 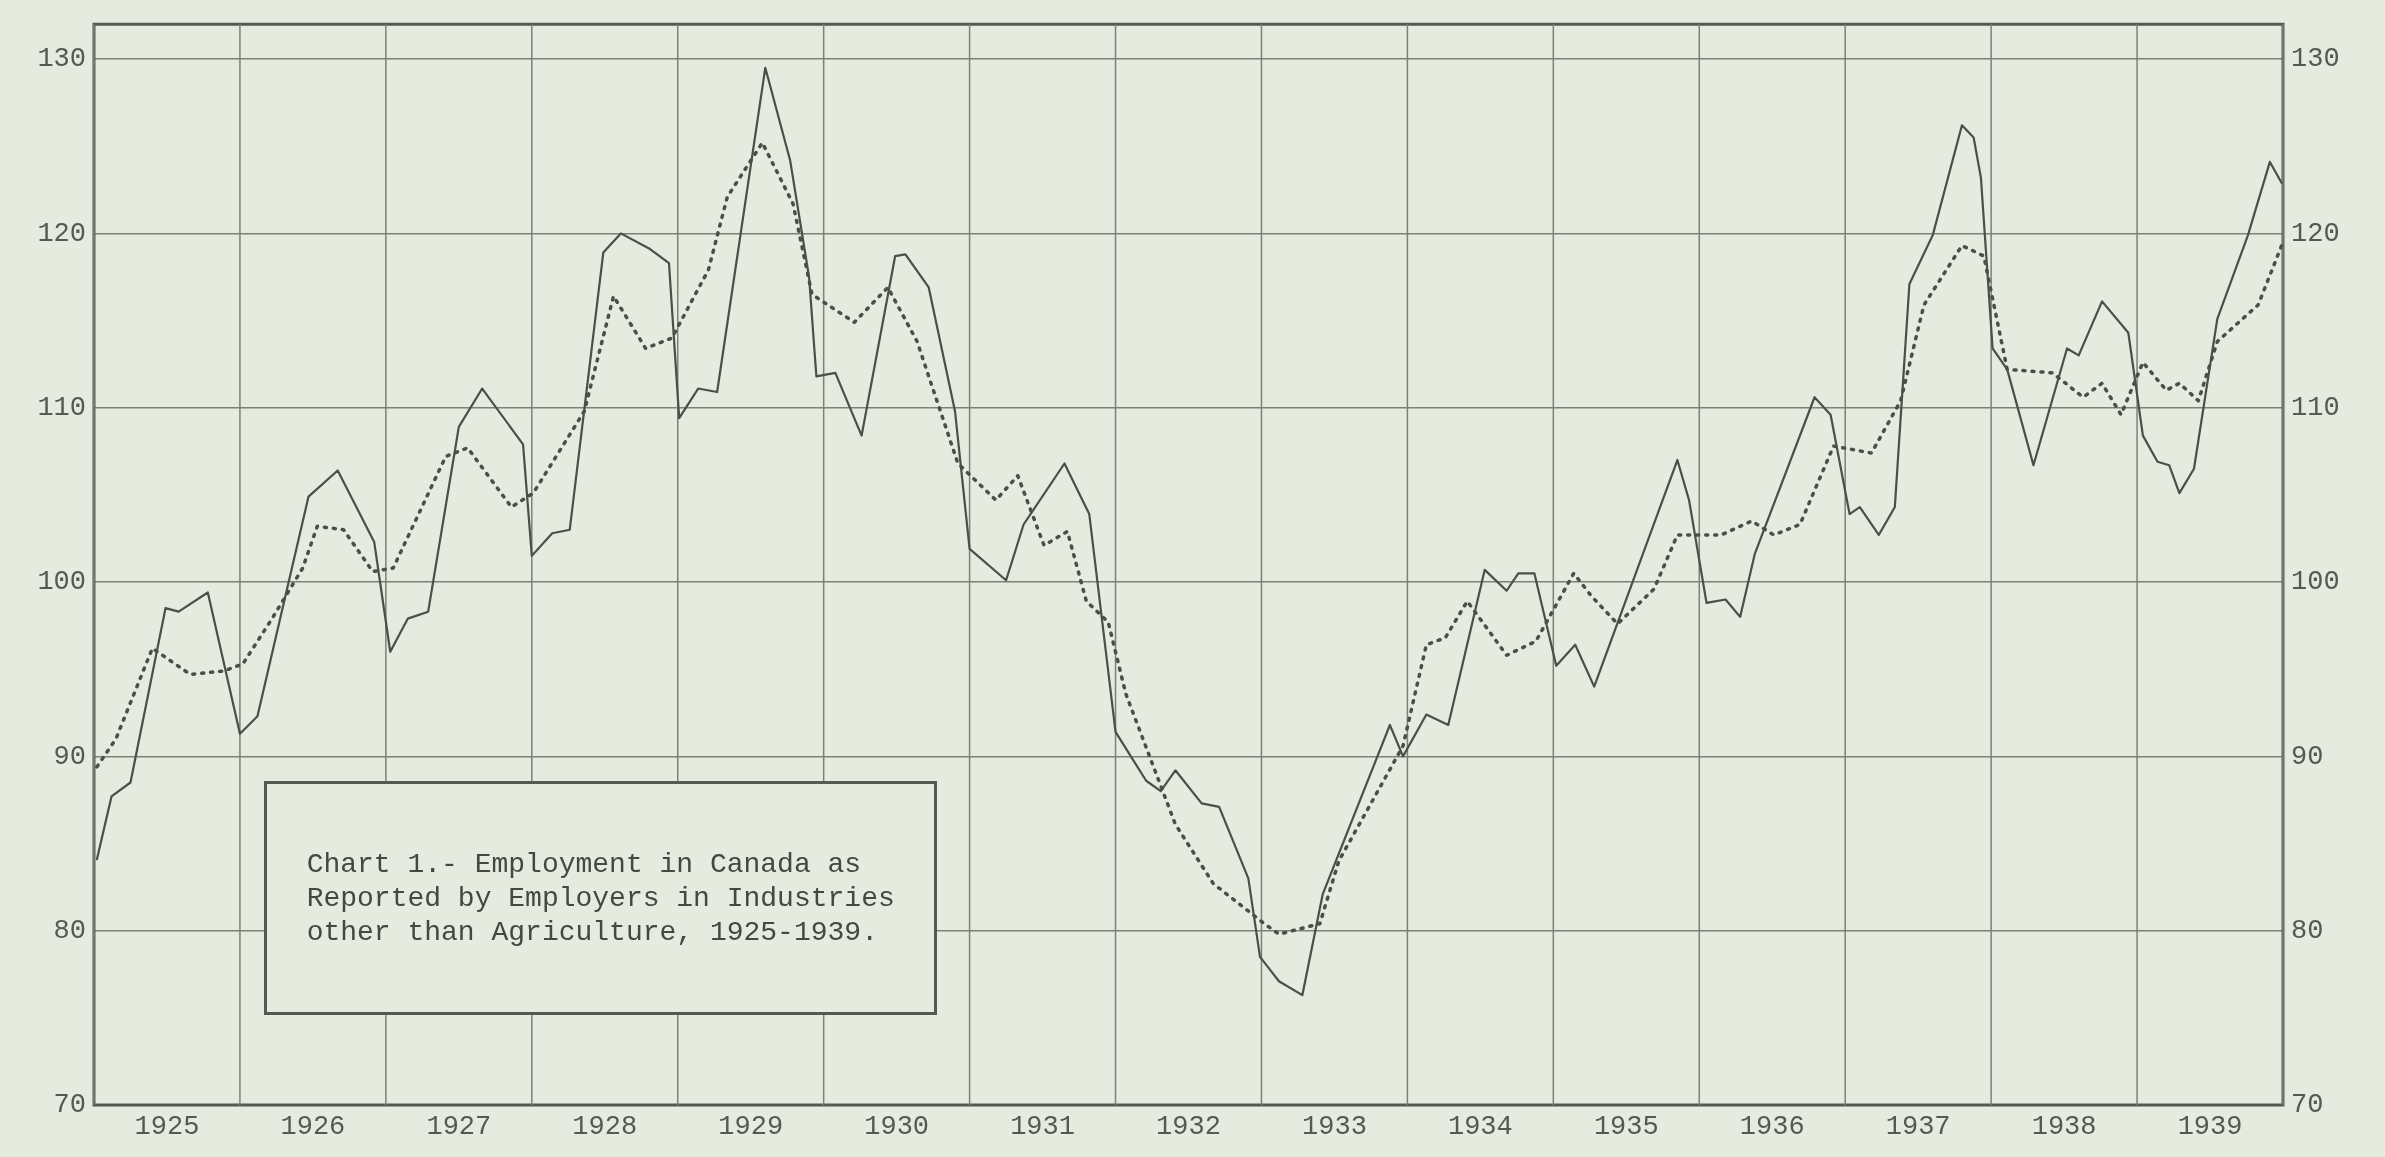 I want to click on y-tick-label: 120, so click(x=61, y=233).